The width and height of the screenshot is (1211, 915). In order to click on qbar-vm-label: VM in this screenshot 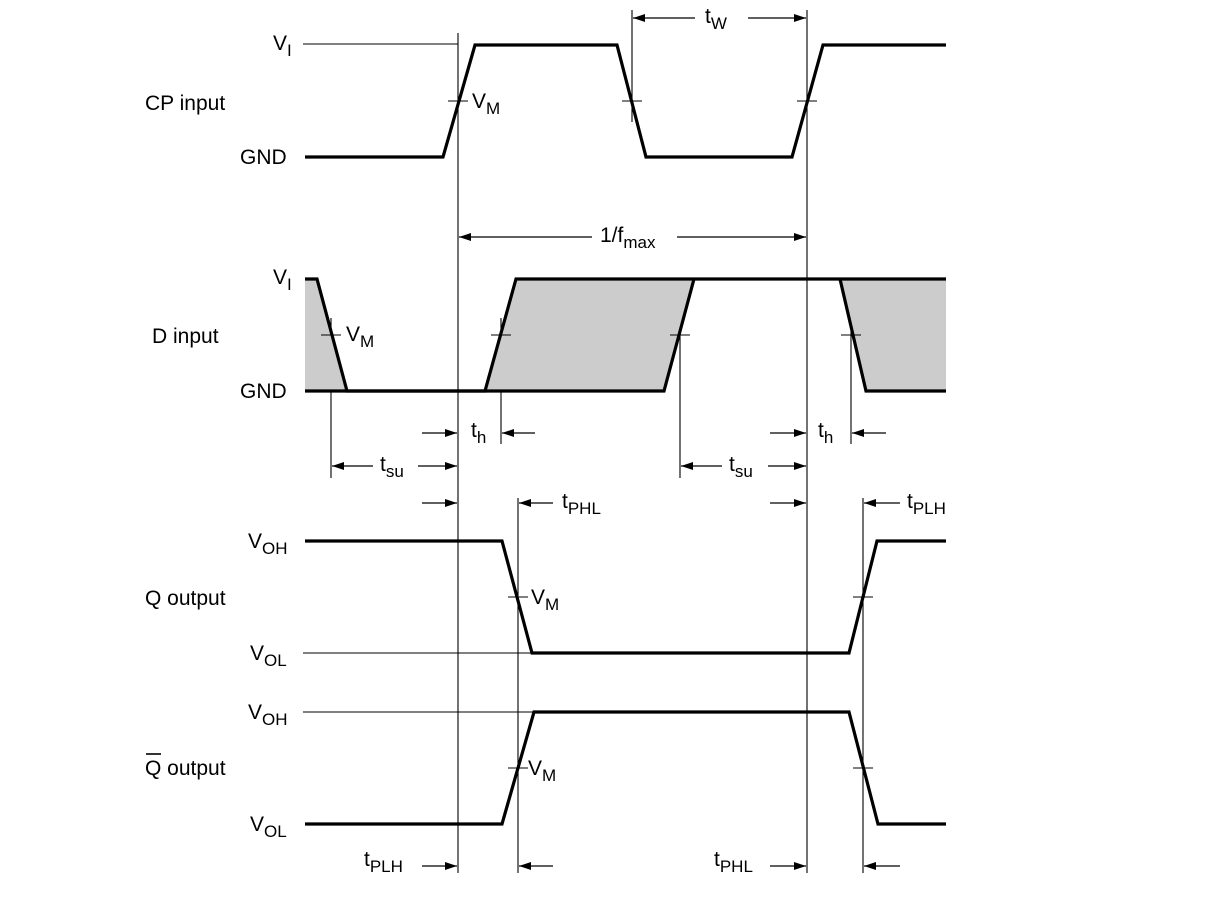, I will do `click(542, 771)`.